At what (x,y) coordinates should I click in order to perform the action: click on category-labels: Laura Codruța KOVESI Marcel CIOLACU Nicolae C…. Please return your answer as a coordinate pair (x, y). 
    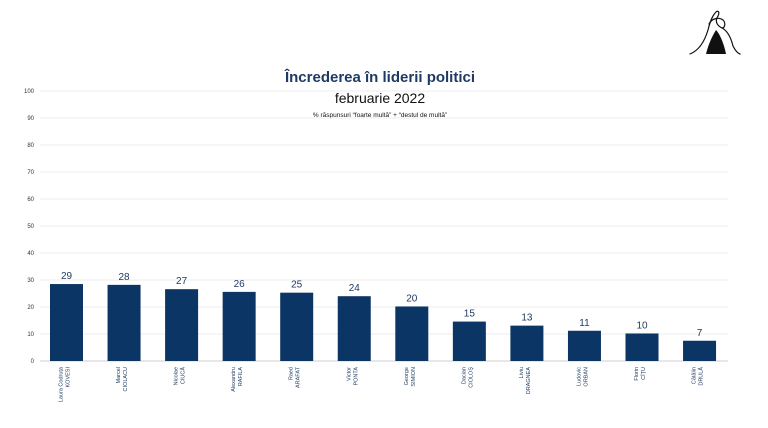
    Looking at the image, I should click on (382, 384).